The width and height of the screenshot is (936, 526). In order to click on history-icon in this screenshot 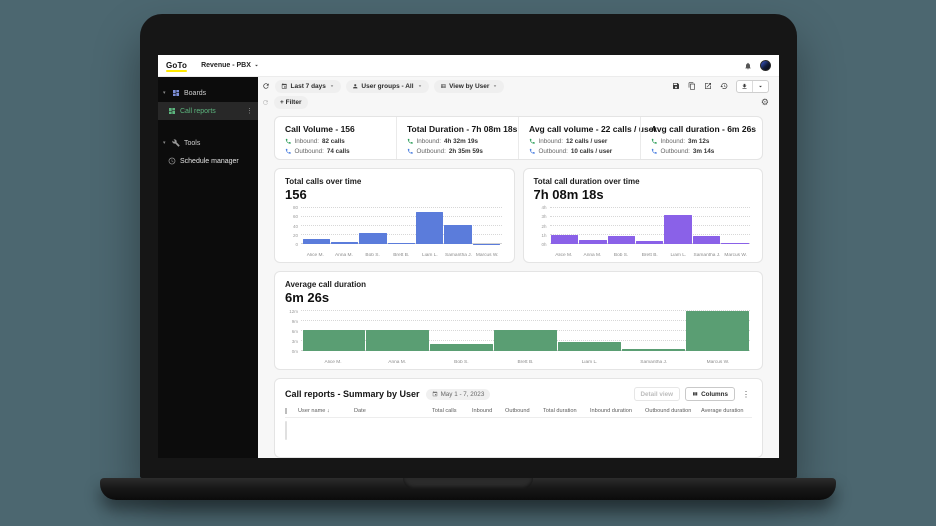, I will do `click(724, 86)`.